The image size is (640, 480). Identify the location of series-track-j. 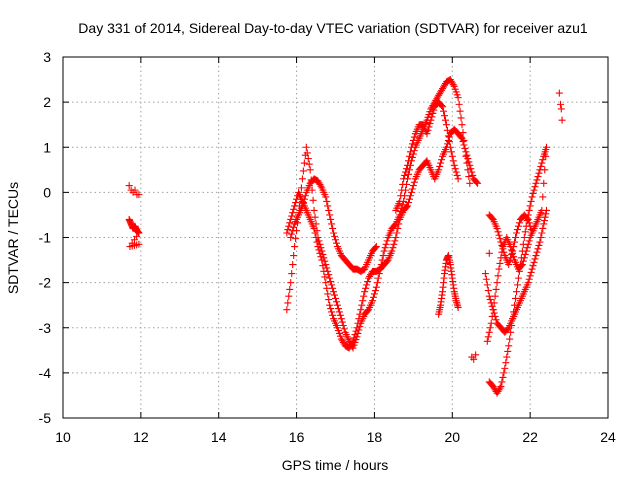
(510, 240).